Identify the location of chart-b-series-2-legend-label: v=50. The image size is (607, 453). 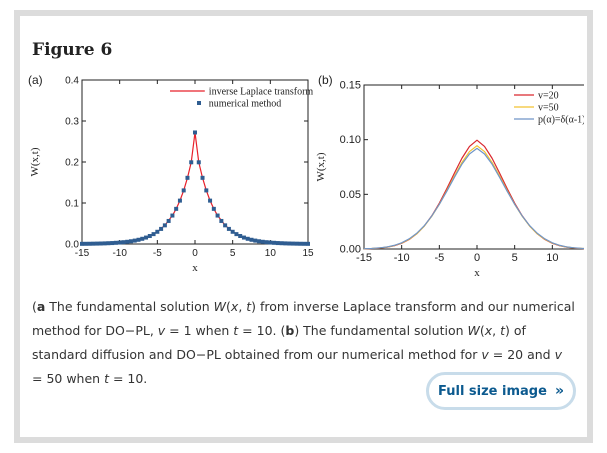
(548, 108).